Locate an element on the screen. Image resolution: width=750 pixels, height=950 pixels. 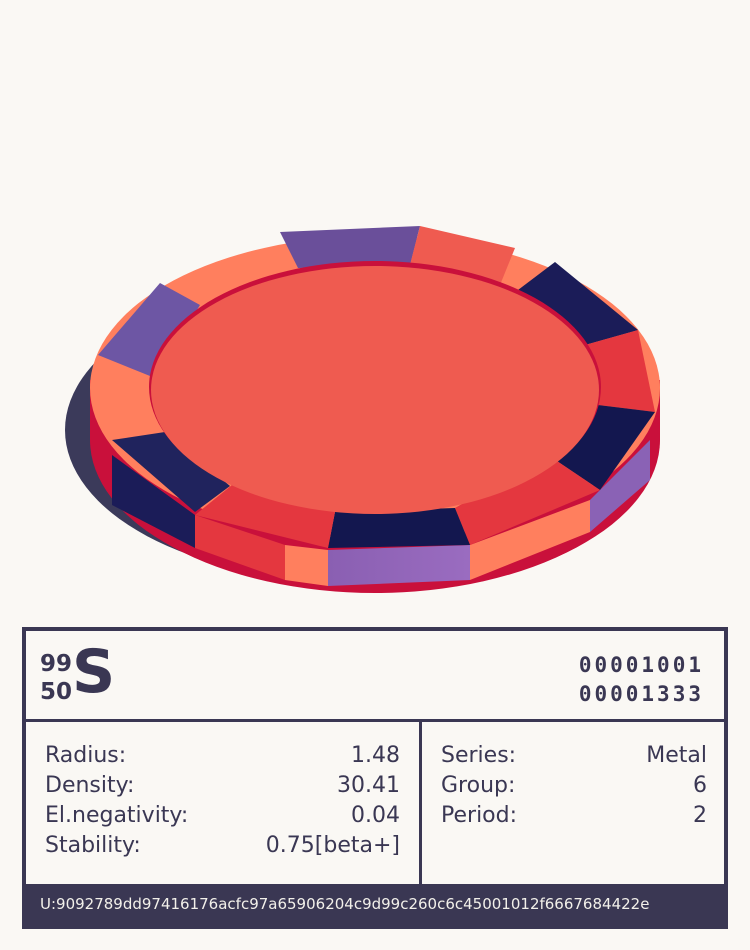
prop-label: Radius: is located at coordinates (86, 755).